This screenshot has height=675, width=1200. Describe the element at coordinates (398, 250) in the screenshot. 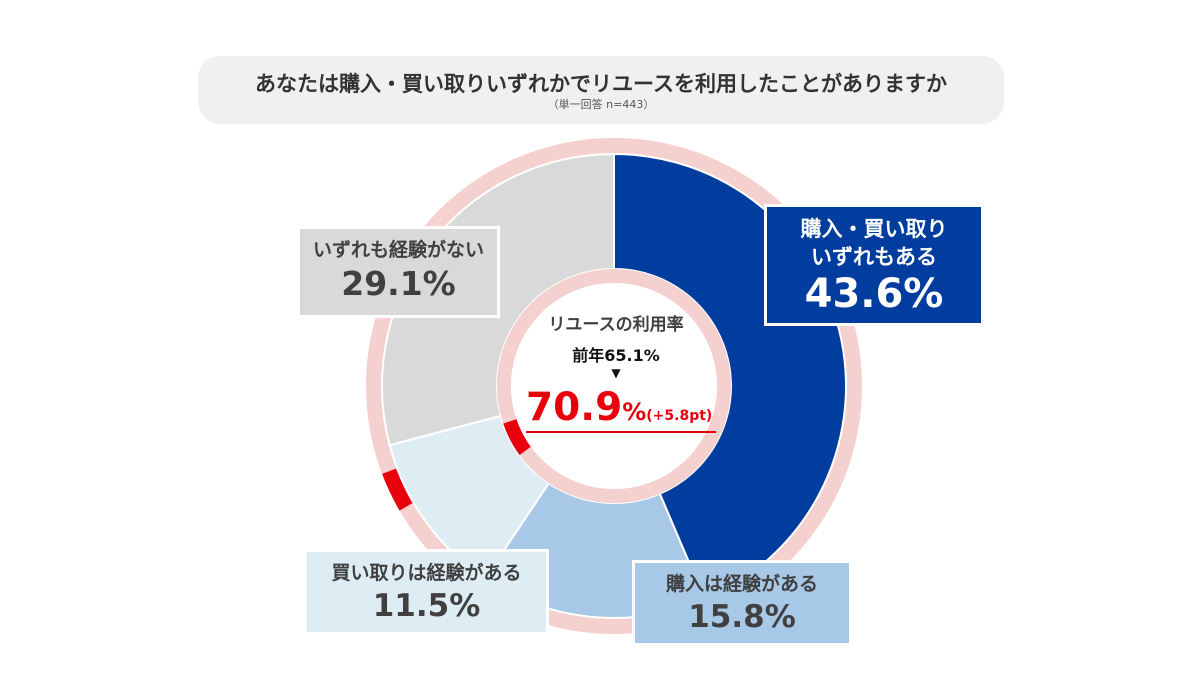

I see `label-none-name: いずれも経験がない` at that location.